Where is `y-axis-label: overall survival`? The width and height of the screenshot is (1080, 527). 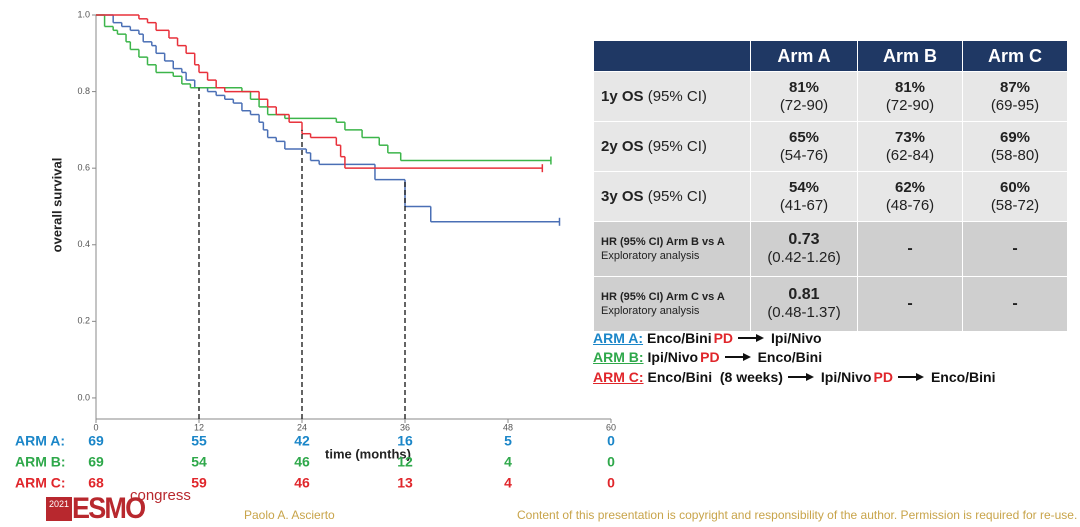 y-axis-label: overall survival is located at coordinates (56, 205).